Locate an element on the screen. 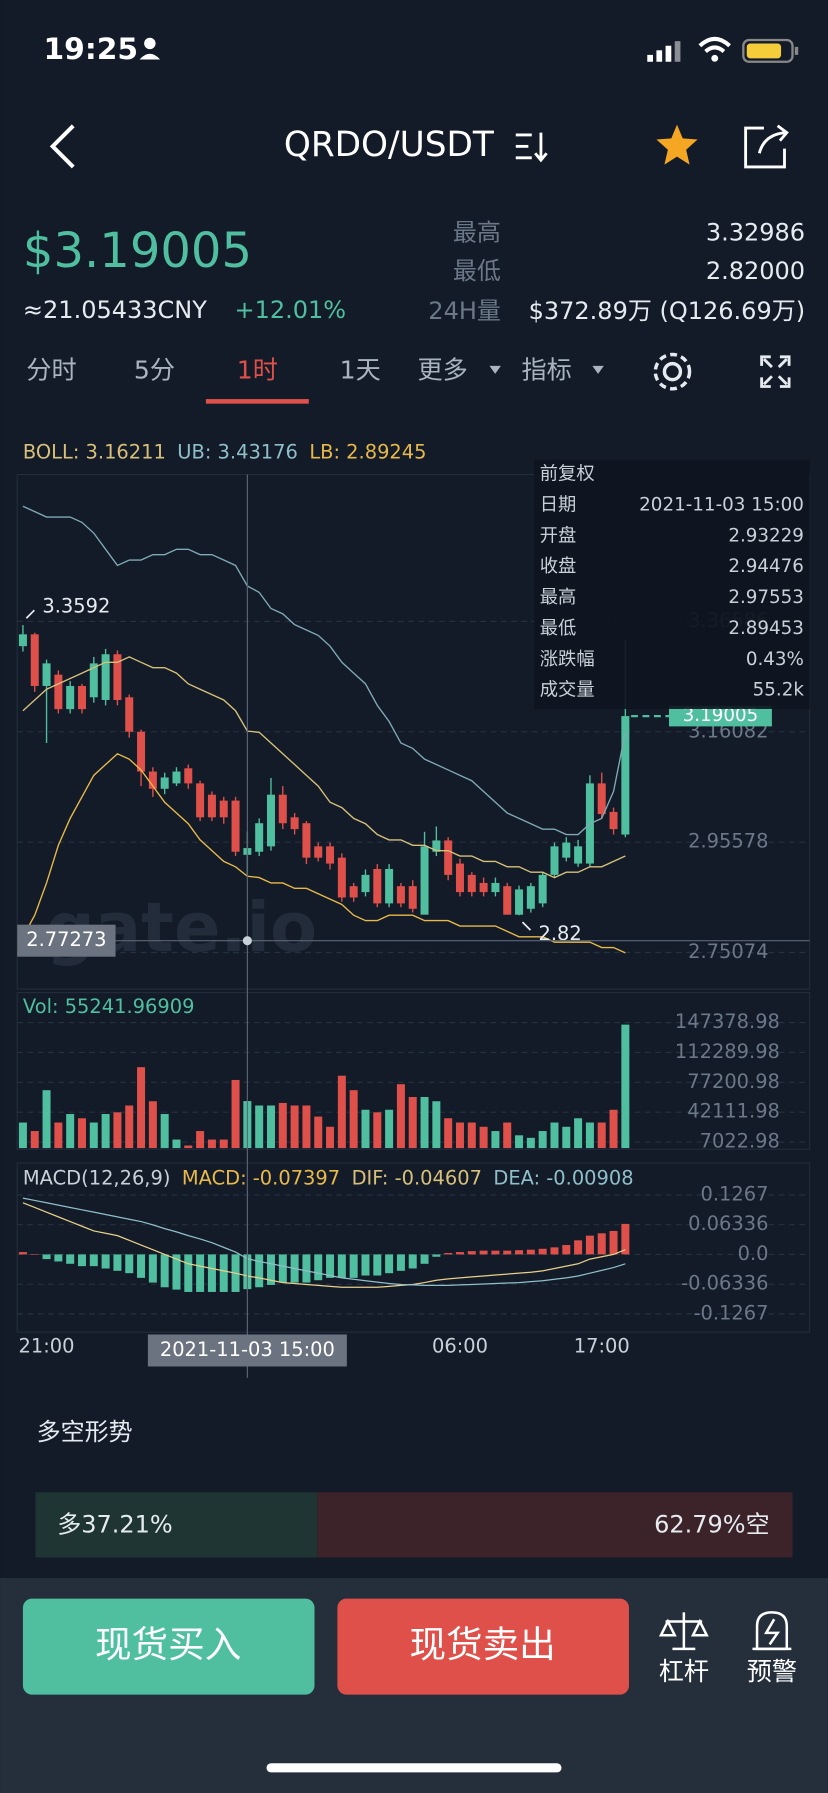 This screenshot has width=828, height=1793. sell-label: 现货卖出 is located at coordinates (482, 1644).